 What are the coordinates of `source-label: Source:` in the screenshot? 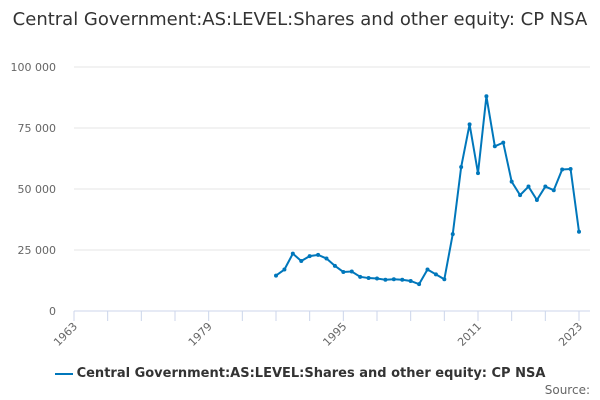 It's located at (567, 390).